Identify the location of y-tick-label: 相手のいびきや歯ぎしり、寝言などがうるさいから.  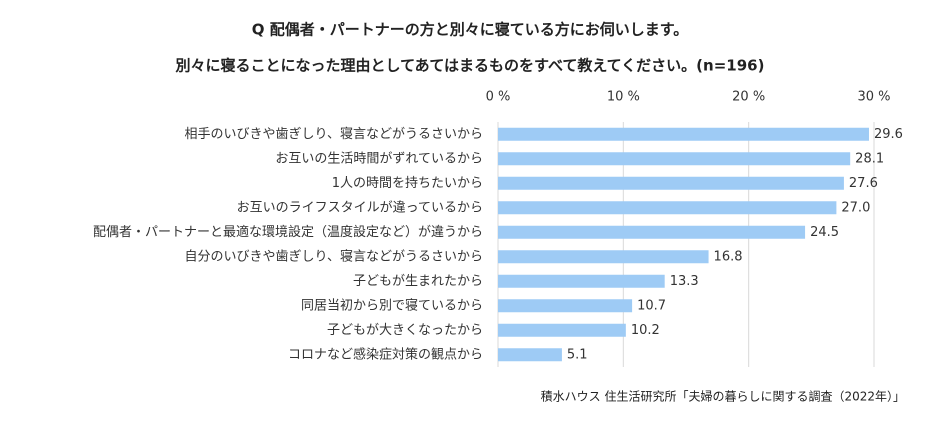
(334, 134).